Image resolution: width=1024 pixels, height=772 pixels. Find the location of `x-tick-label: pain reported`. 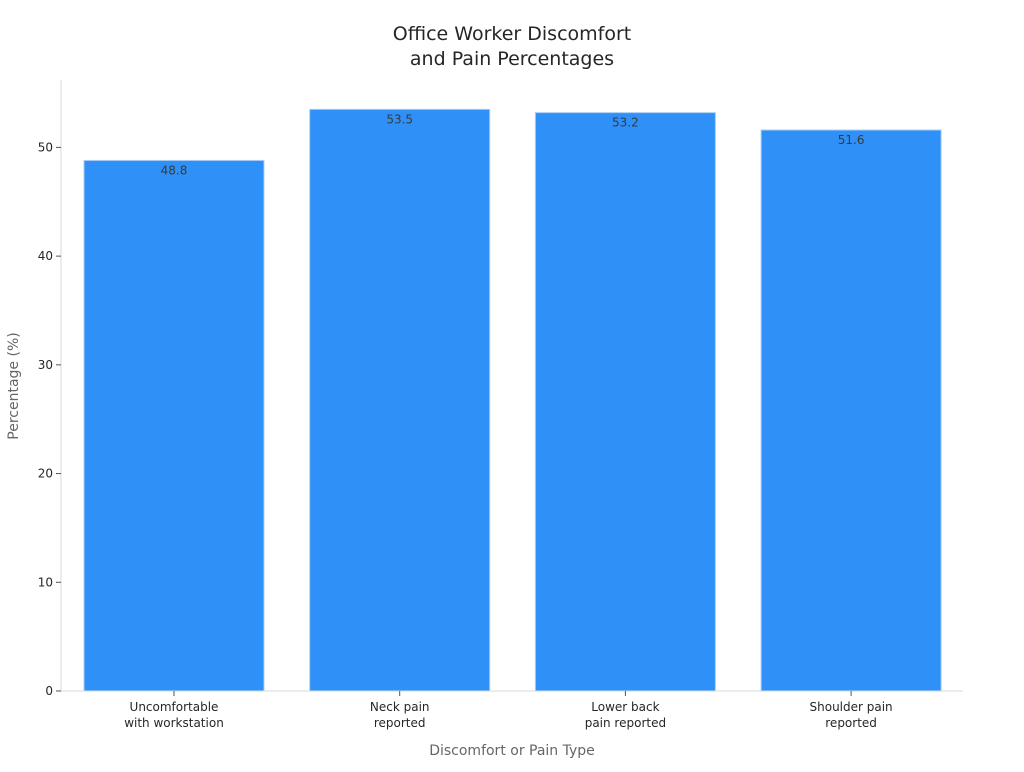

x-tick-label: pain reported is located at coordinates (625, 723).